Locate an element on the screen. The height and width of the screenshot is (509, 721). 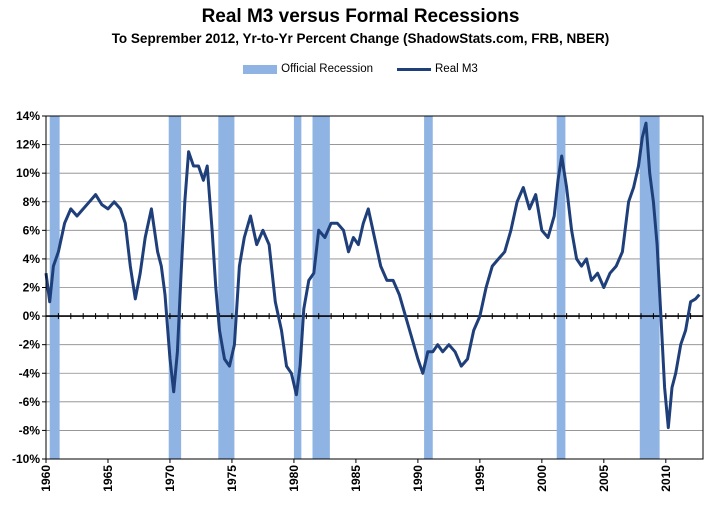
y-tick-label-3: 8% is located at coordinates (32, 202).